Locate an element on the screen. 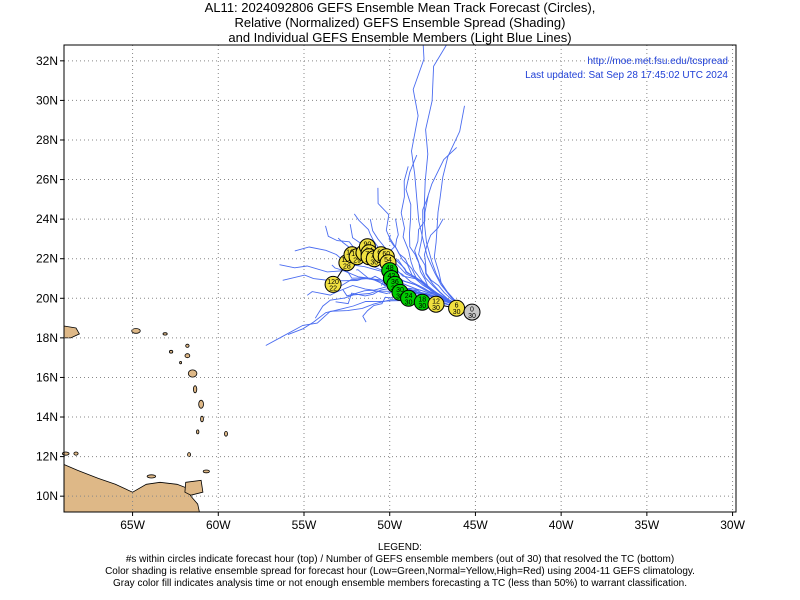 This screenshot has height=600, width=800. lat-tick-label: 10N is located at coordinates (47, 496).